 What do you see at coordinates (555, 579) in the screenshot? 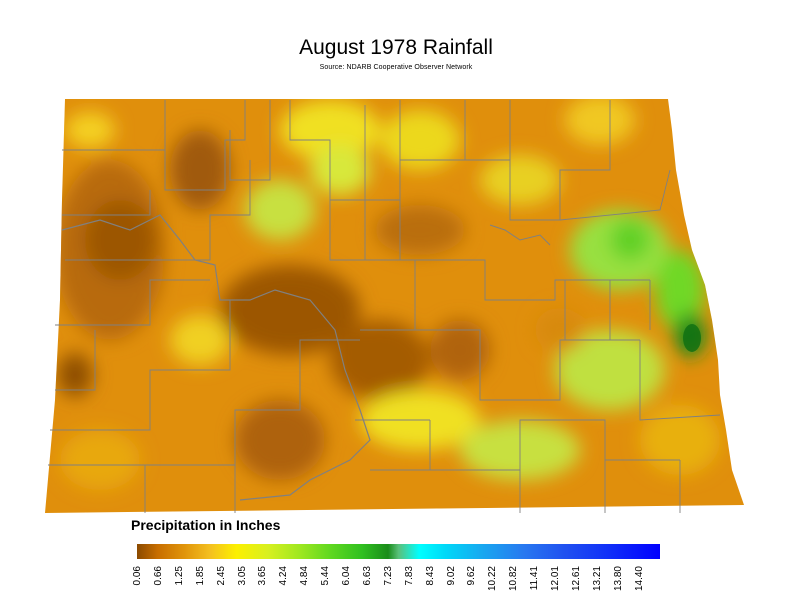
I see `legend-tick-label: 12.01` at bounding box center [555, 579].